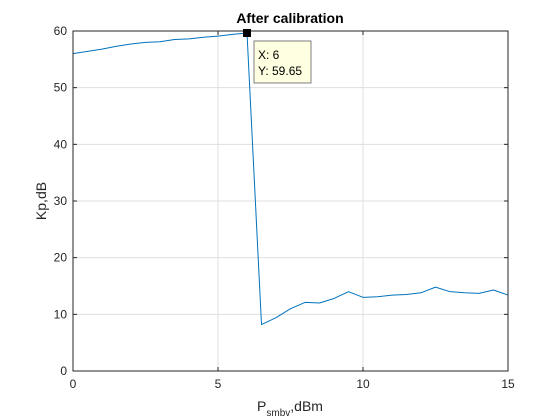 This screenshot has width=560, height=420. What do you see at coordinates (508, 384) in the screenshot?
I see `x-tick-label: 15` at bounding box center [508, 384].